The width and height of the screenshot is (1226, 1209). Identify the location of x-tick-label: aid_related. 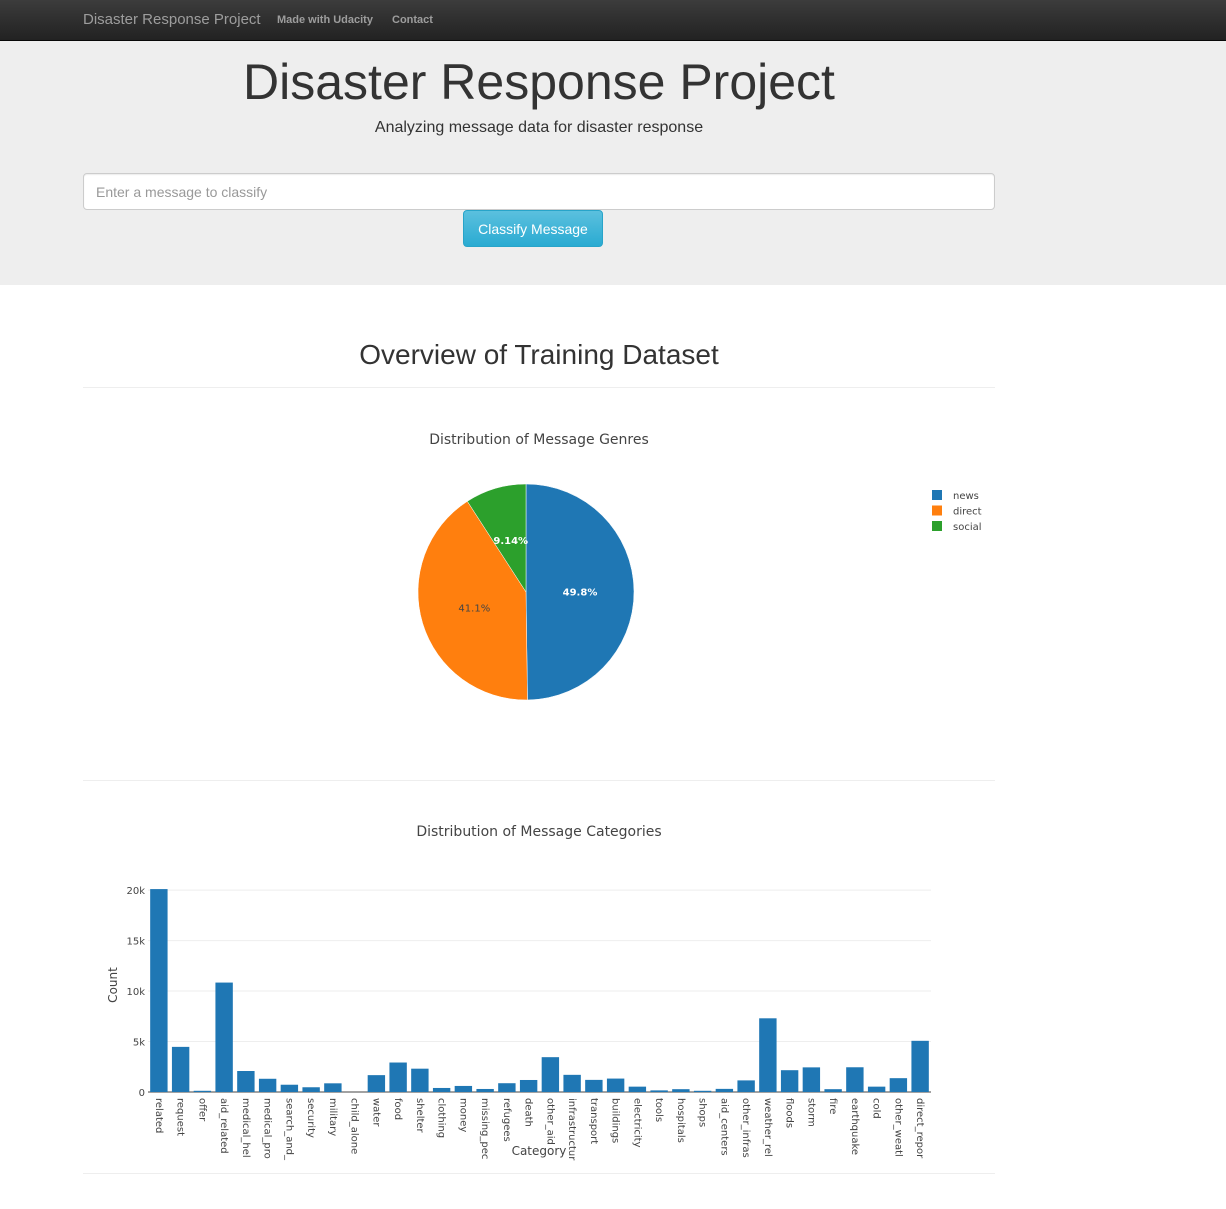
(223, 1126).